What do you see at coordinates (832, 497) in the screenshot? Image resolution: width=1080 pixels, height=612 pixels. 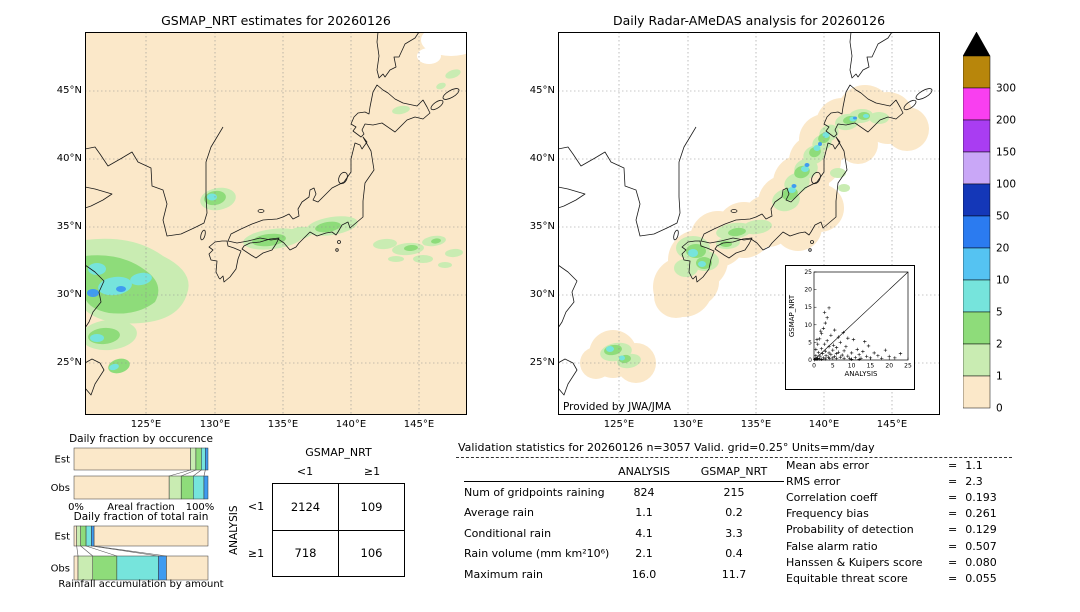 I see `score-label: Correlation coeff` at bounding box center [832, 497].